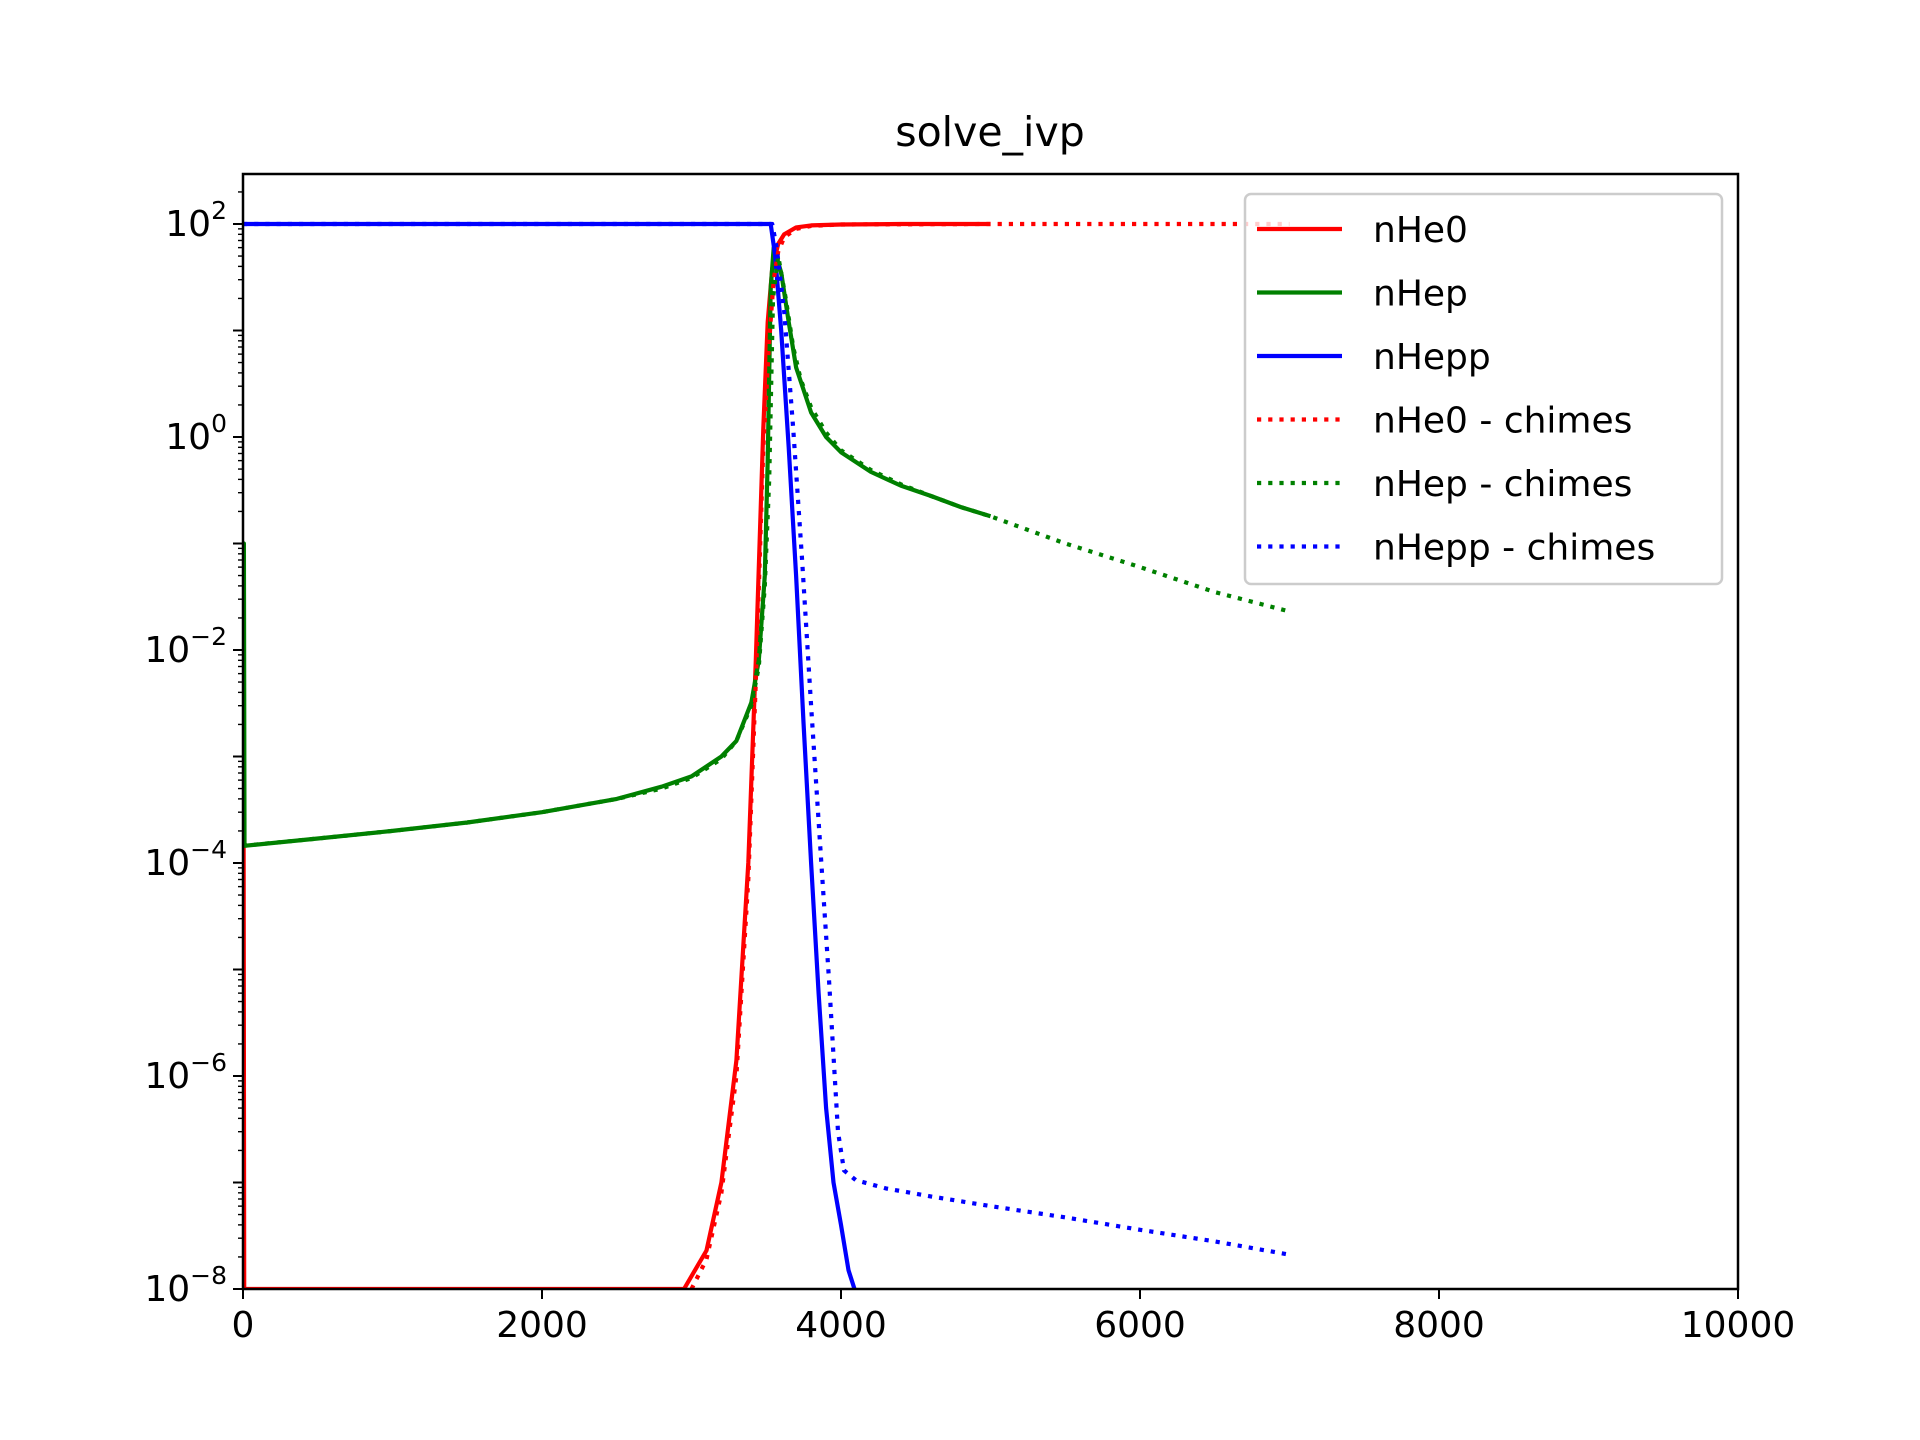 The width and height of the screenshot is (1920, 1440). What do you see at coordinates (185, 646) in the screenshot?
I see `y-tick-label: 10⁻²` at bounding box center [185, 646].